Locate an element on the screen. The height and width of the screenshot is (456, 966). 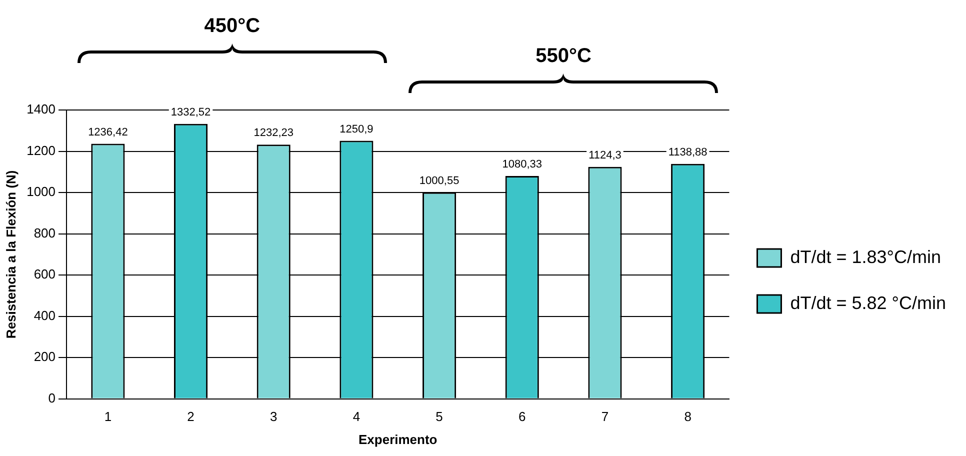
x-tick-label: 6 is located at coordinates (522, 416).